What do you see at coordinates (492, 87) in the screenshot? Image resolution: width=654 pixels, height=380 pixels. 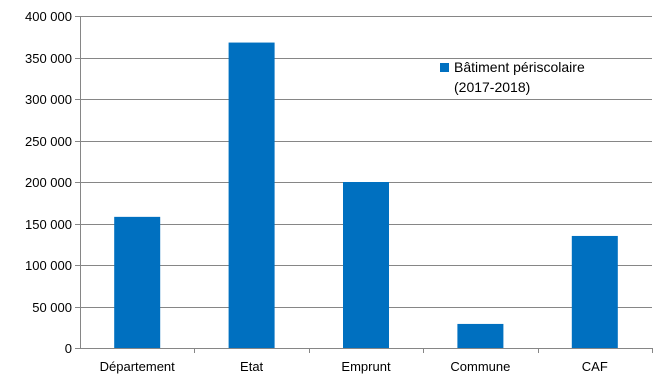 I see `legend-label-line-2: (2017-2018)` at bounding box center [492, 87].